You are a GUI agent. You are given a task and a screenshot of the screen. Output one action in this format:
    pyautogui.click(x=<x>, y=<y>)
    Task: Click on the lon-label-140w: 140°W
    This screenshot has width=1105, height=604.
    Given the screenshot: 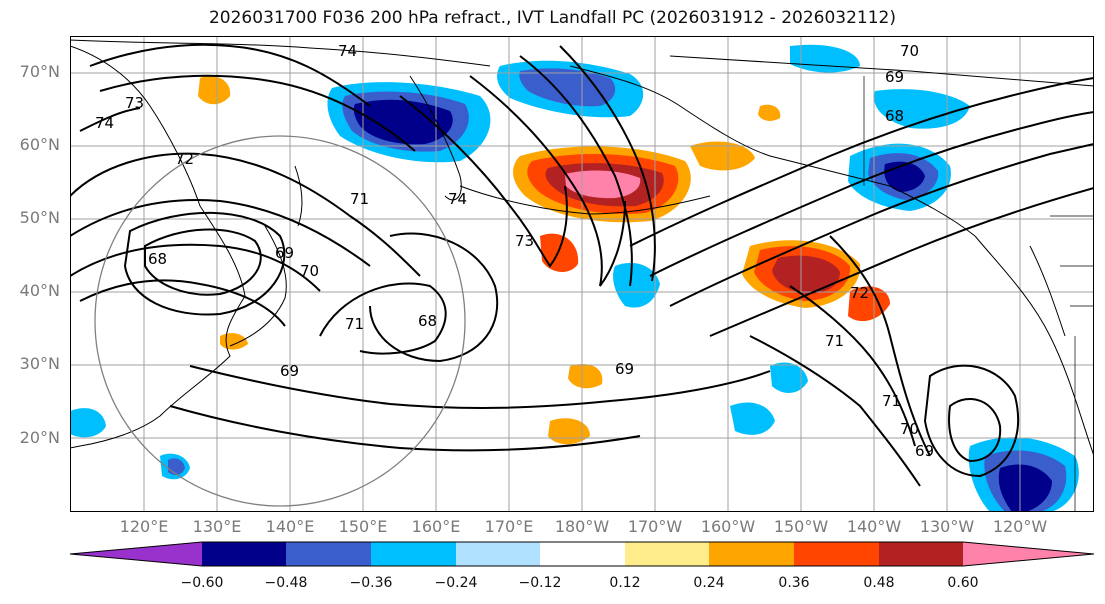 What is the action you would take?
    pyautogui.click(x=874, y=526)
    